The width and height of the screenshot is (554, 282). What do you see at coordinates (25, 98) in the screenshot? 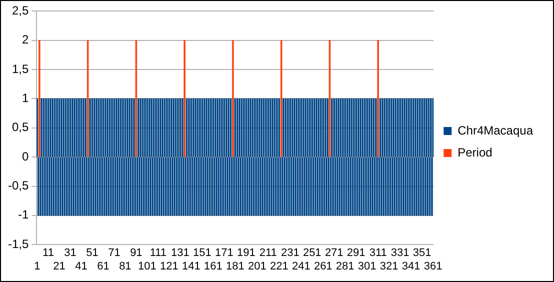
I see `y-tick-label: 1` at bounding box center [25, 98].